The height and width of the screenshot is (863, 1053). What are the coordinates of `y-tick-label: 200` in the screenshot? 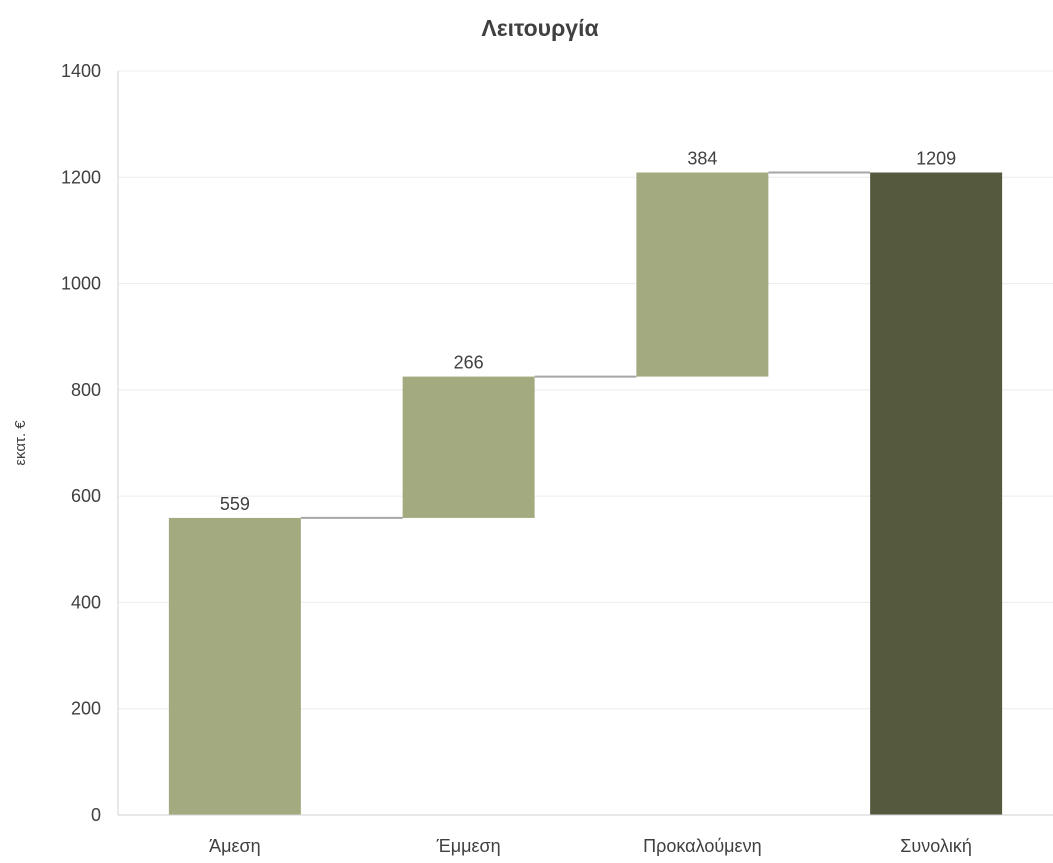 It's located at (86, 709).